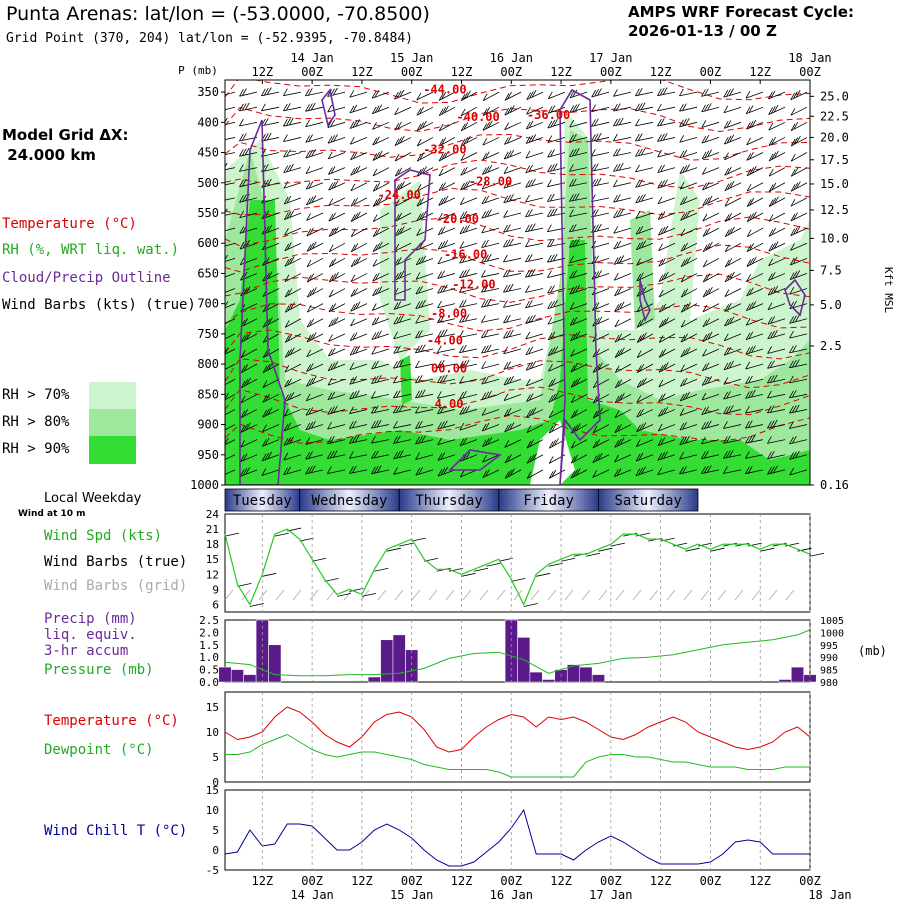 This screenshot has height=900, width=900. Describe the element at coordinates (112, 395) in the screenshot. I see `rh70-swatch` at that location.